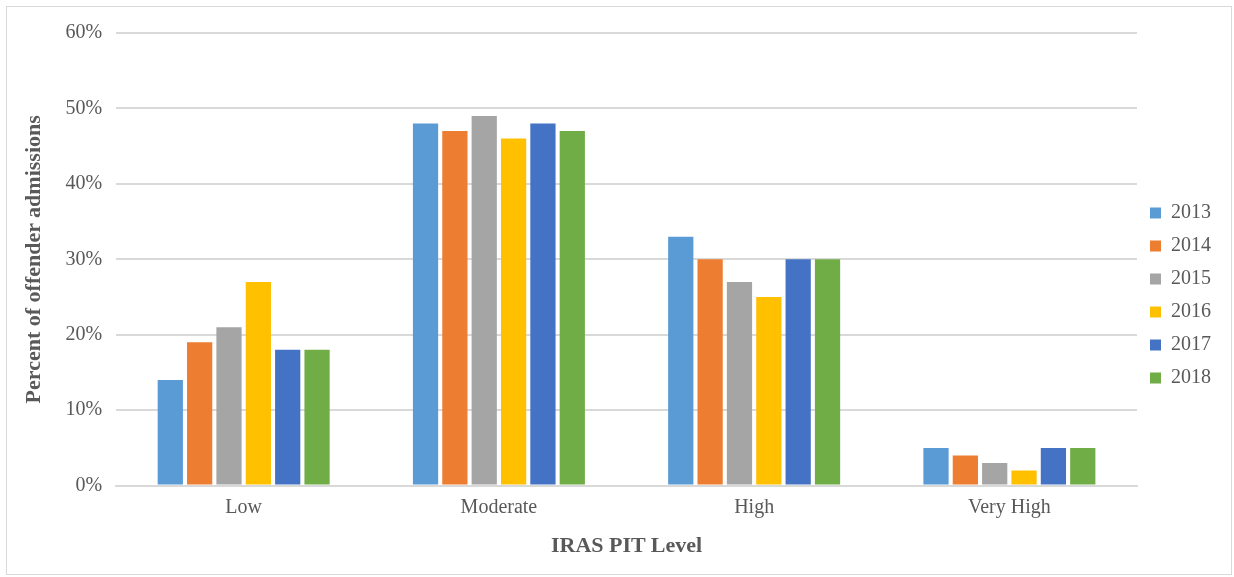 This screenshot has height=577, width=1234. What do you see at coordinates (499, 505) in the screenshot?
I see `x-tick-label: Moderate` at bounding box center [499, 505].